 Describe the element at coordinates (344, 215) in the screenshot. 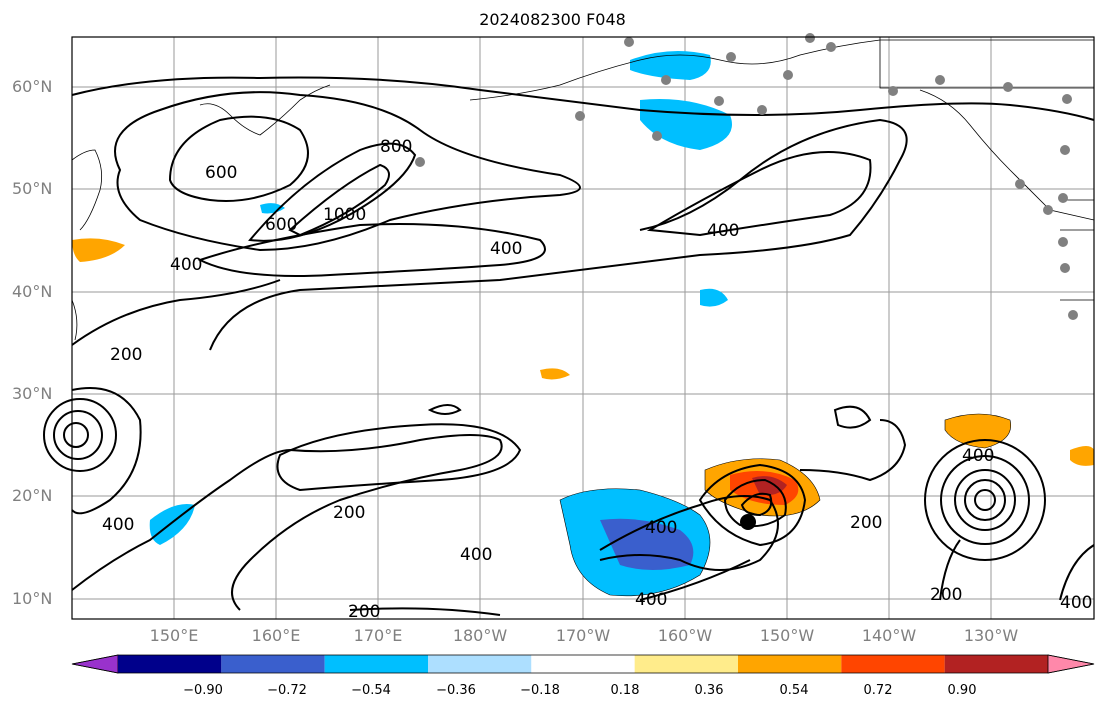

I see `contour-label-1000: 1000` at that location.